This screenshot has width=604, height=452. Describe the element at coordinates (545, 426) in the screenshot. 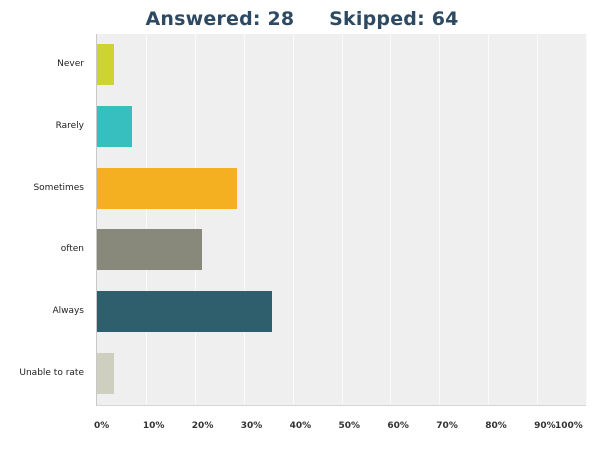

I see `x-tick-label: 90%` at that location.